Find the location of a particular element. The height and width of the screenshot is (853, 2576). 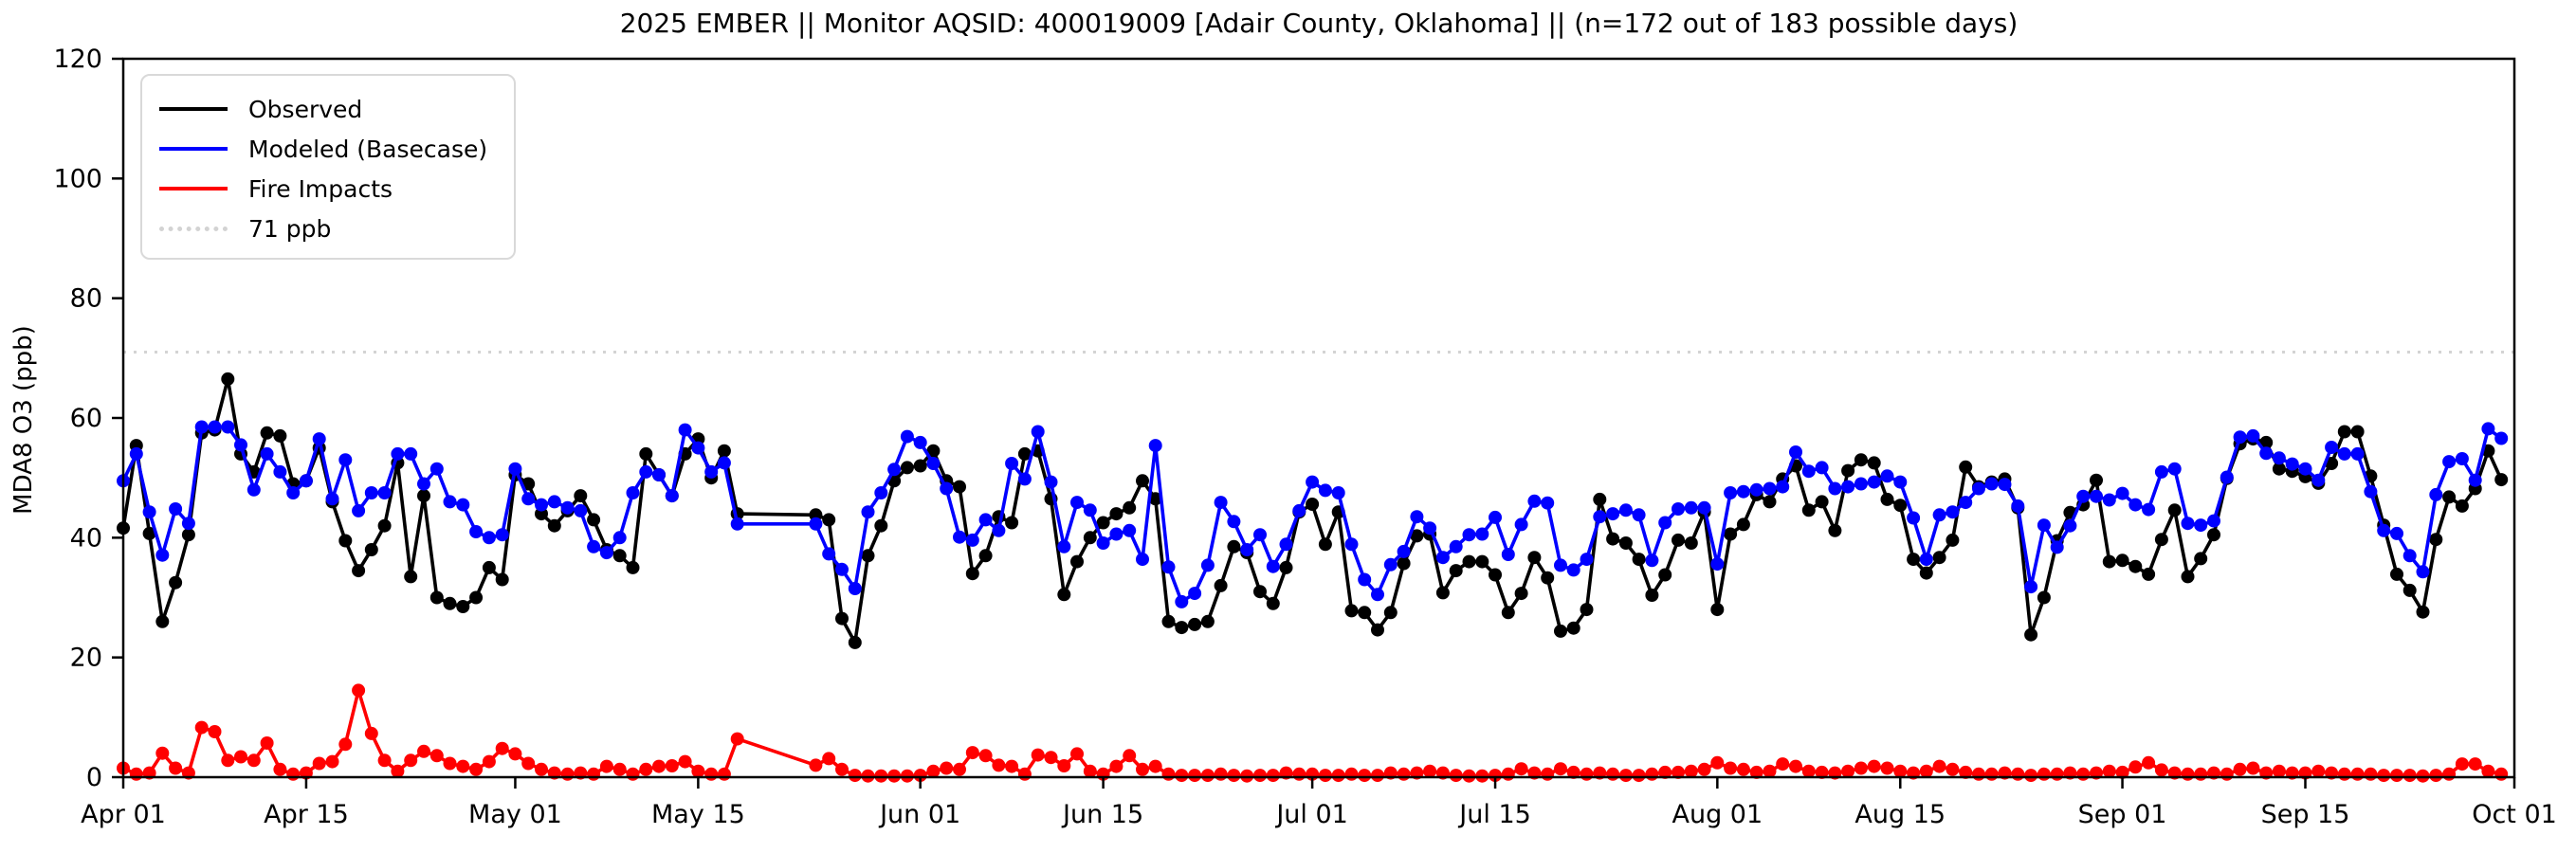

y-tick-label: 40 is located at coordinates (86, 538).